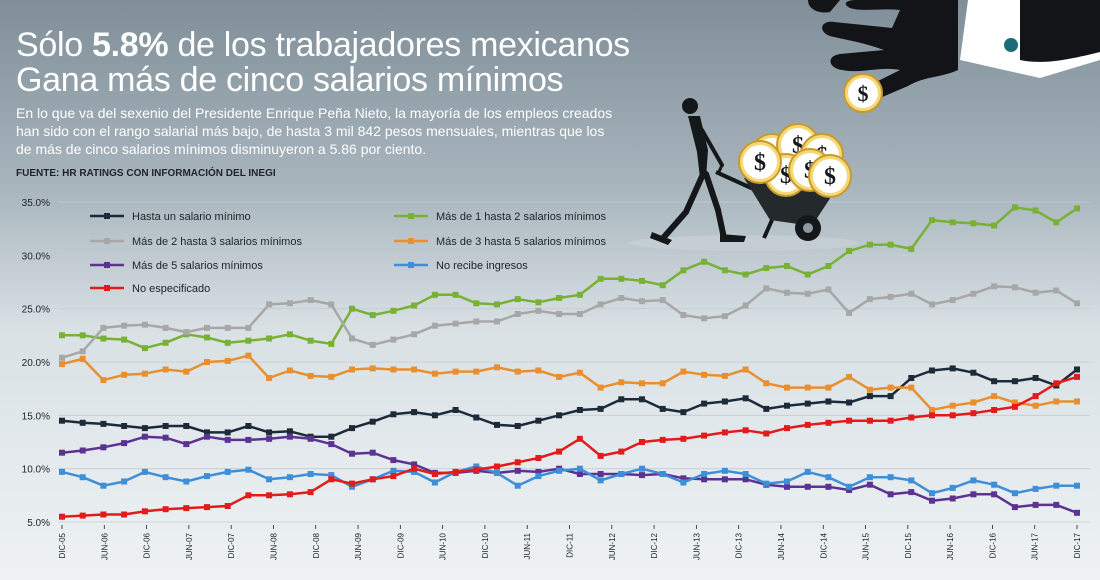  I want to click on legend-label: Hasta un salario mínimo, so click(191, 217).